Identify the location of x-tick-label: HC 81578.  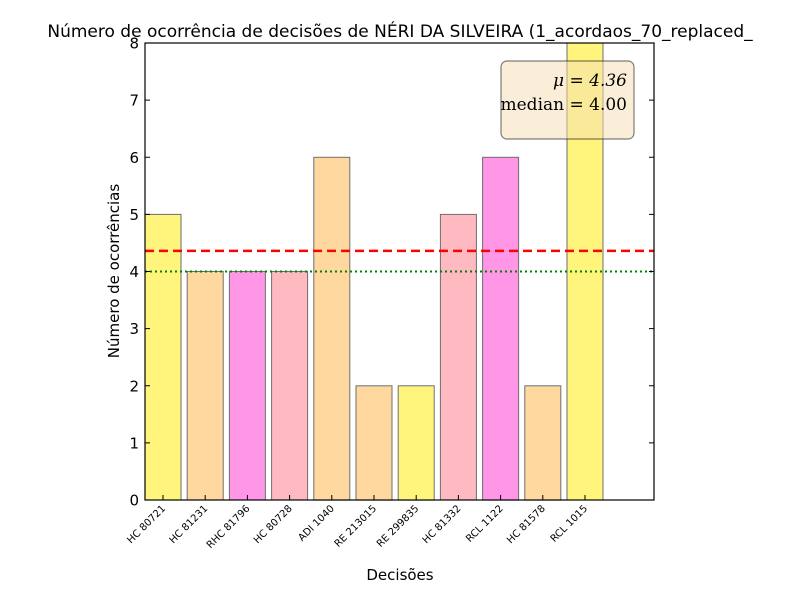
(526, 524).